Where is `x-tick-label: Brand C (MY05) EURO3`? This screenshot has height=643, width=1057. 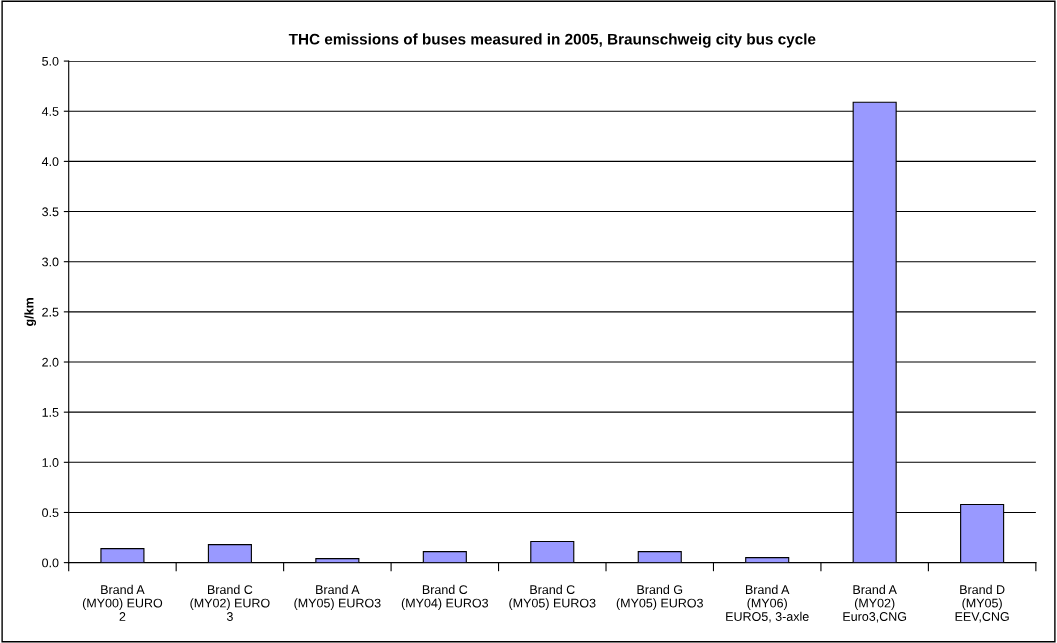 x-tick-label: Brand C (MY05) EURO3 is located at coordinates (552, 597).